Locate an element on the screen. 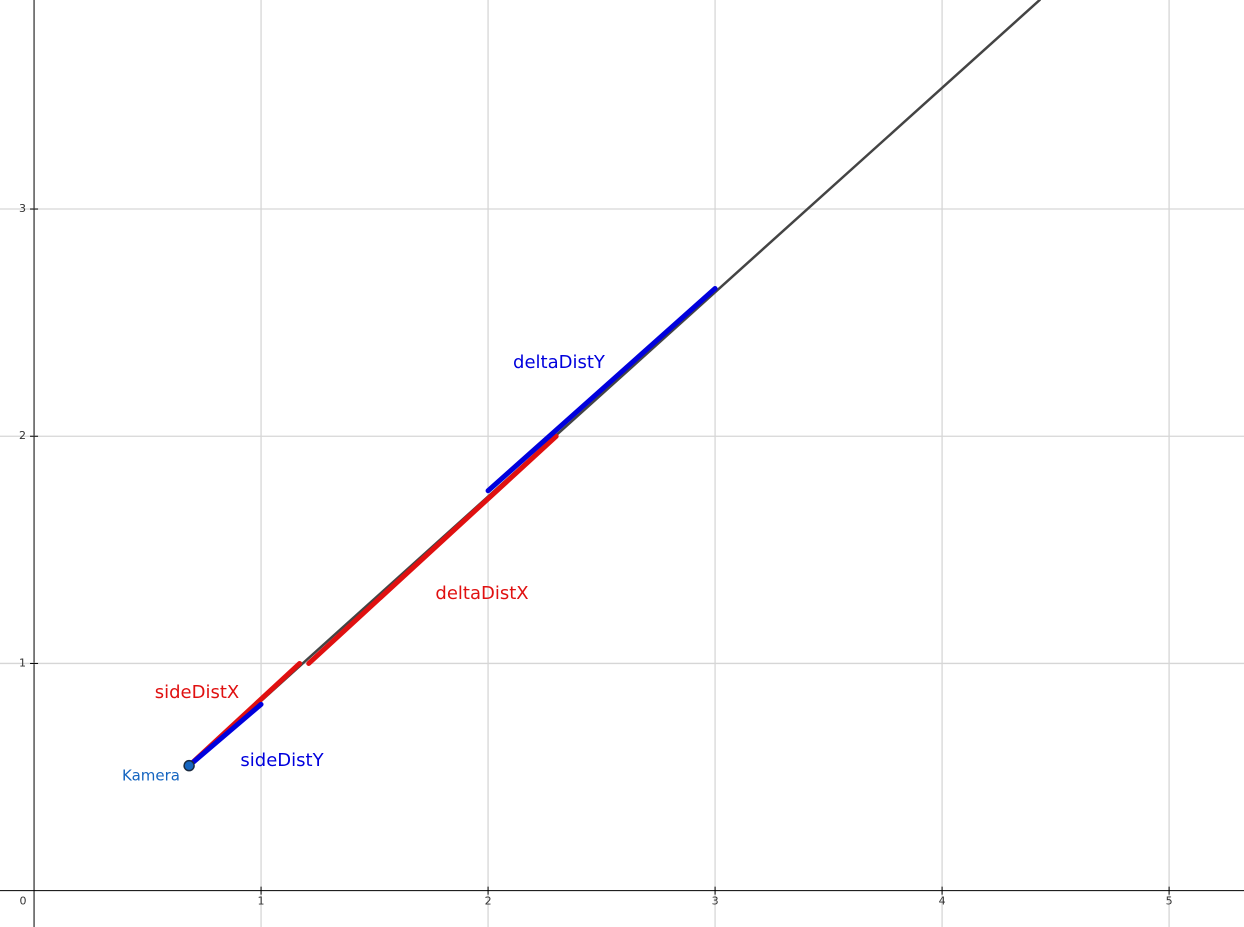 The width and height of the screenshot is (1244, 927). series-label: sideDistX is located at coordinates (197, 692).